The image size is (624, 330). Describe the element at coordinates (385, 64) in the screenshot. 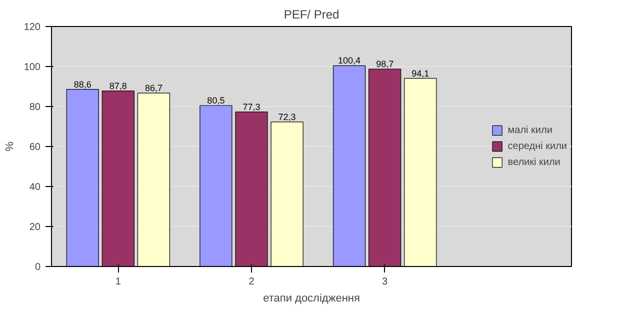

I see `data-label: 98,7` at that location.